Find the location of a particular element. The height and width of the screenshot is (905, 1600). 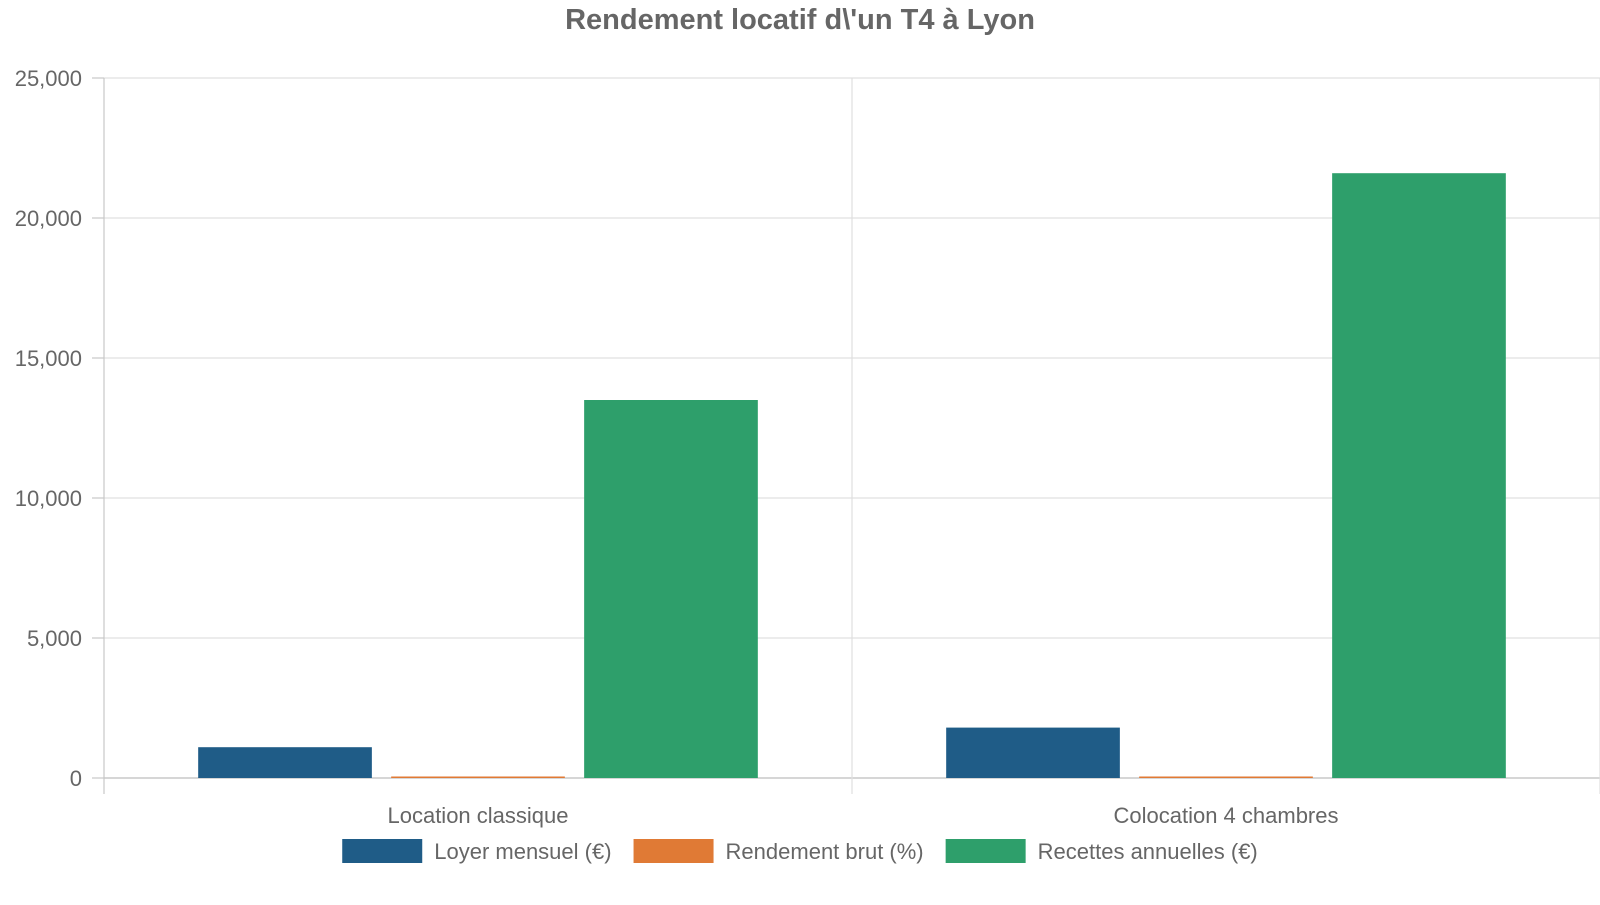

y-tick-label: 15,000 is located at coordinates (48, 358).